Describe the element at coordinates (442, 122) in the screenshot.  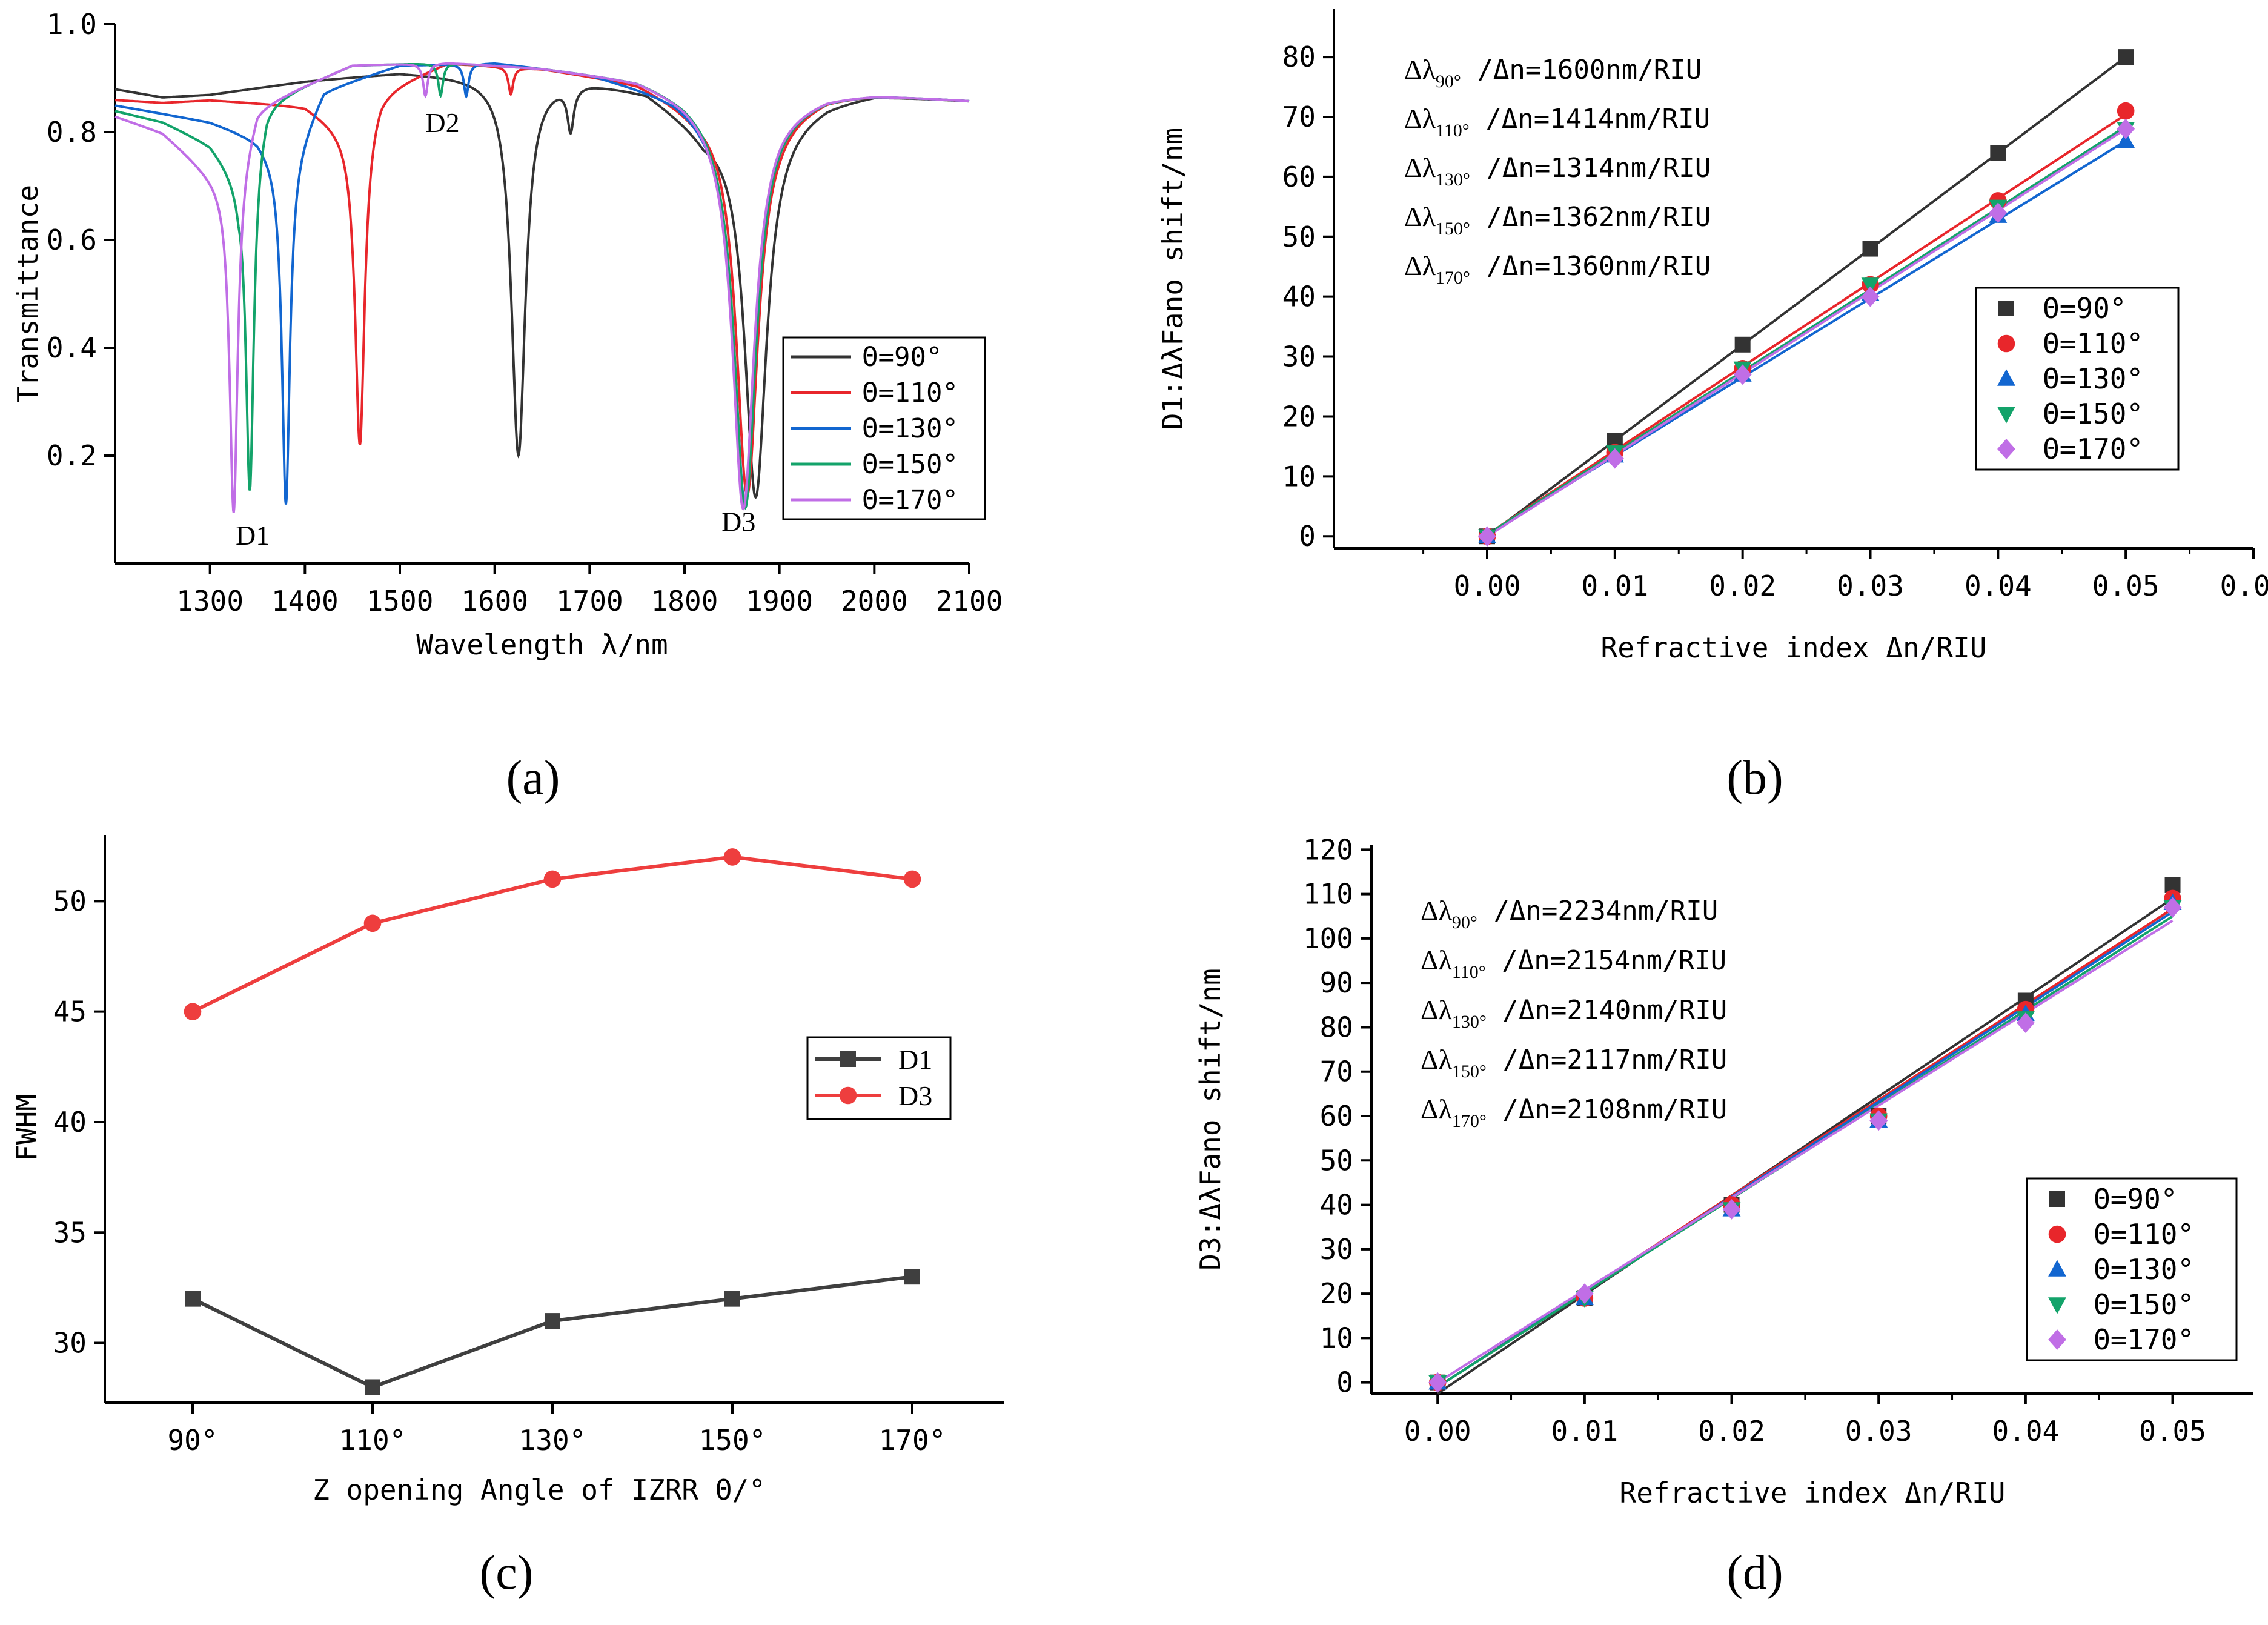
I see `dip-annotation: D2` at that location.